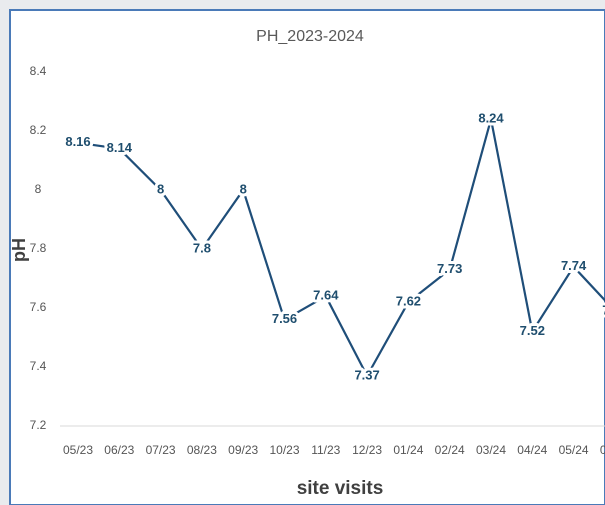  What do you see at coordinates (77, 141) in the screenshot?
I see `data-label: 8.16` at bounding box center [77, 141].